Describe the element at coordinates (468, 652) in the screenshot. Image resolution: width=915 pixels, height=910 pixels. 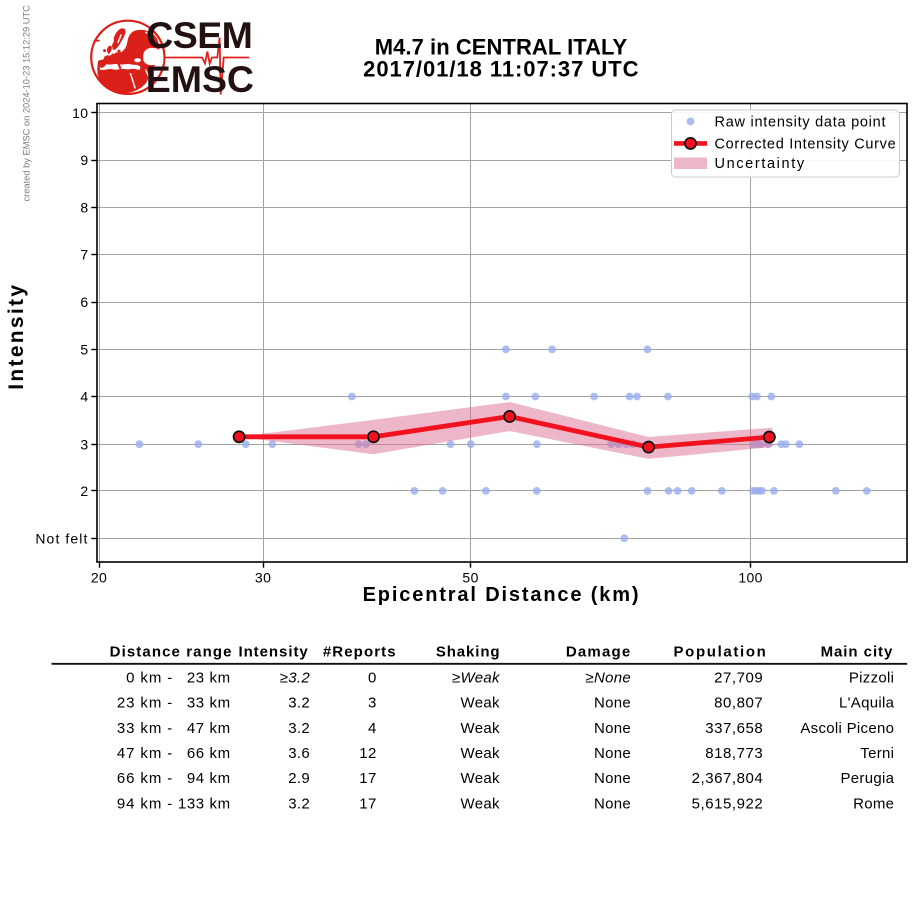
I see `svg-text: Shaking` at that location.